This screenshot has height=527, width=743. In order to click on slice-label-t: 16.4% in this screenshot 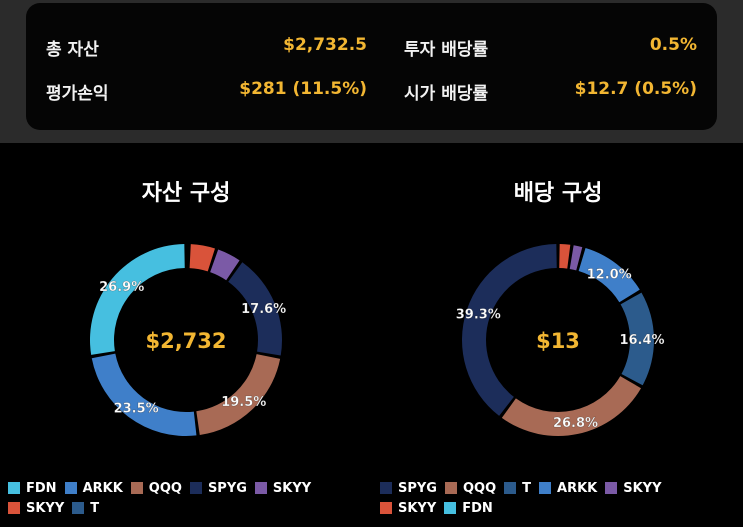, I will do `click(641, 340)`.